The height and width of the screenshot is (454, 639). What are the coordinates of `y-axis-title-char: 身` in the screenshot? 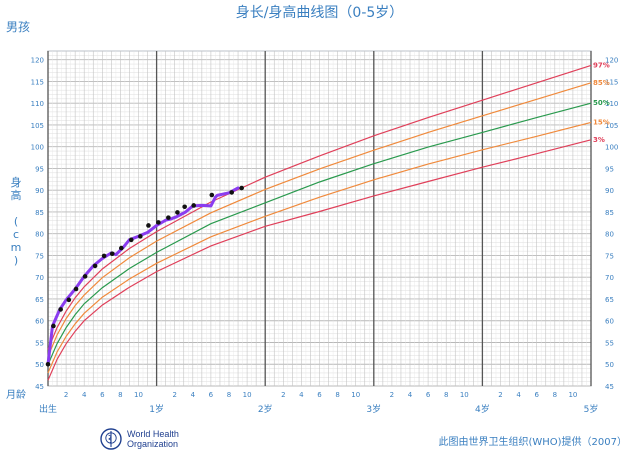 It's located at (16, 182).